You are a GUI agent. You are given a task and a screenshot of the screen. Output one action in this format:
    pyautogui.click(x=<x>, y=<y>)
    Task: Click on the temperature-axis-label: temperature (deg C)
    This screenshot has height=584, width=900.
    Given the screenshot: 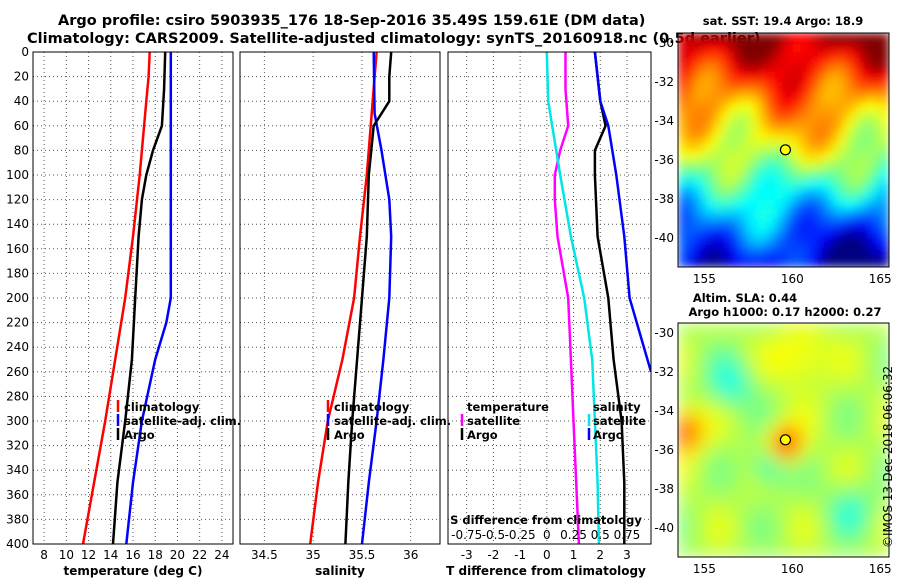 What is the action you would take?
    pyautogui.click(x=133, y=571)
    